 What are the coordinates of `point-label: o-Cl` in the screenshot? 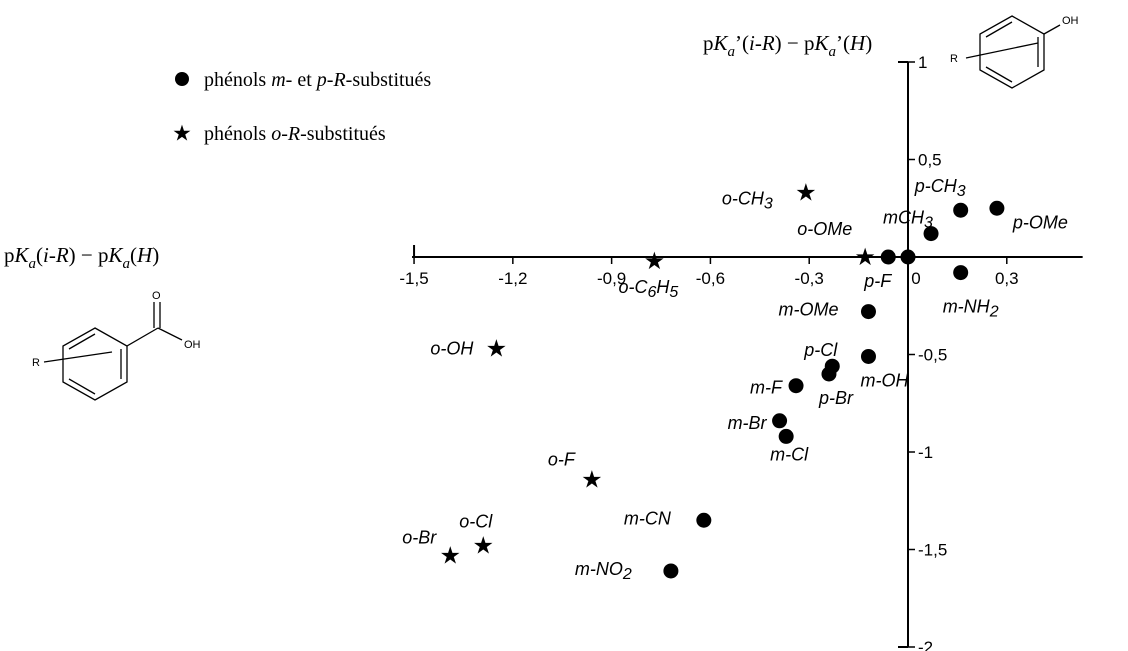 It's located at (476, 522).